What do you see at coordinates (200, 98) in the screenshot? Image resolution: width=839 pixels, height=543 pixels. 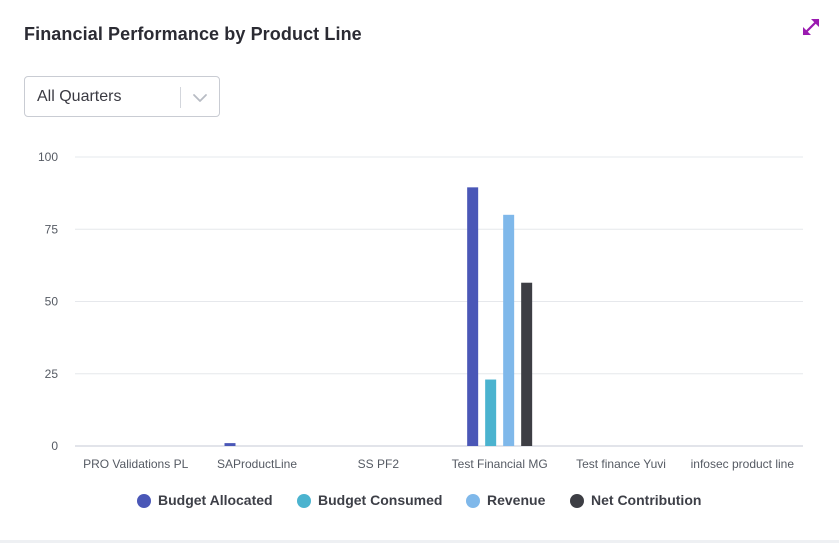 I see `chevron-down-icon` at bounding box center [200, 98].